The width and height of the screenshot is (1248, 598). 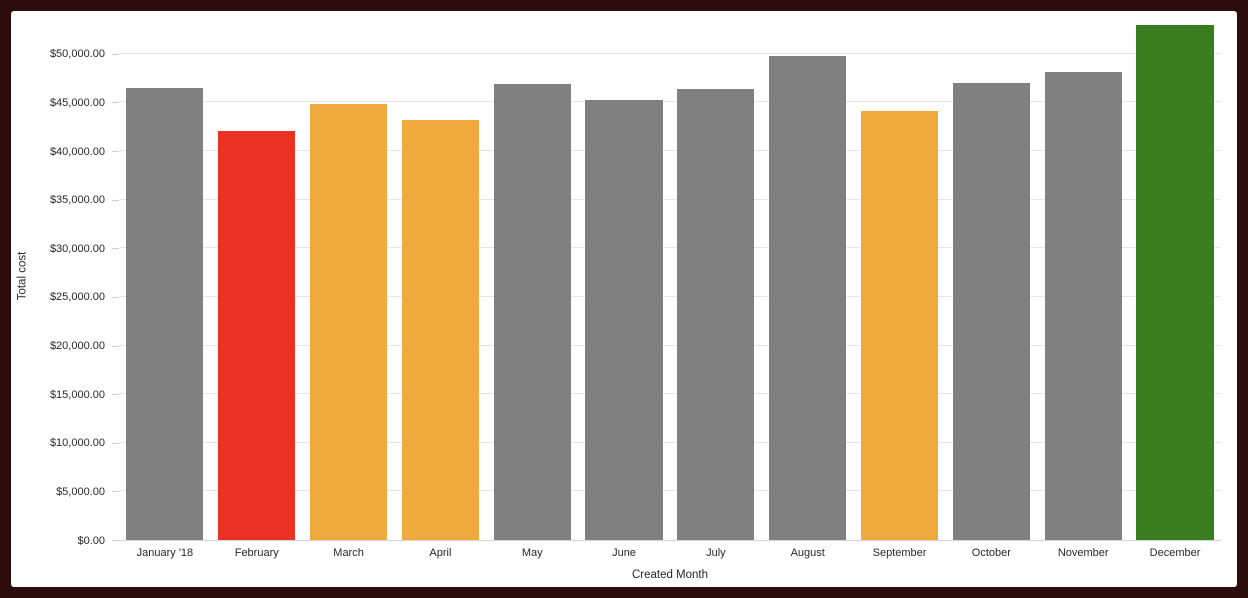 What do you see at coordinates (77, 394) in the screenshot?
I see `y-tick-label: $15,000.00` at bounding box center [77, 394].